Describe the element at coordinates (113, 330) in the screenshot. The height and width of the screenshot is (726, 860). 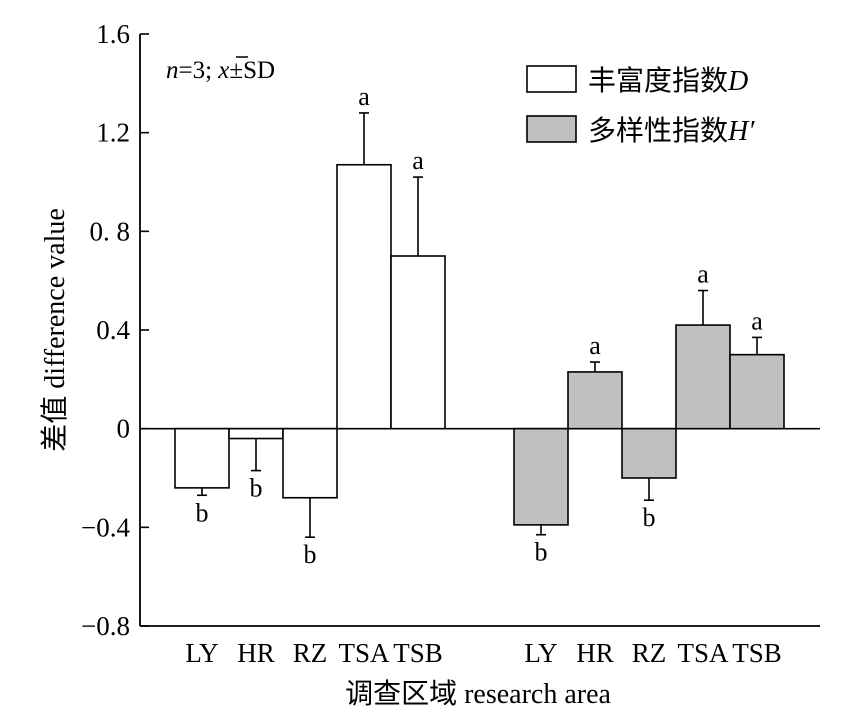
I see `y-tick-label: 0.4` at that location.